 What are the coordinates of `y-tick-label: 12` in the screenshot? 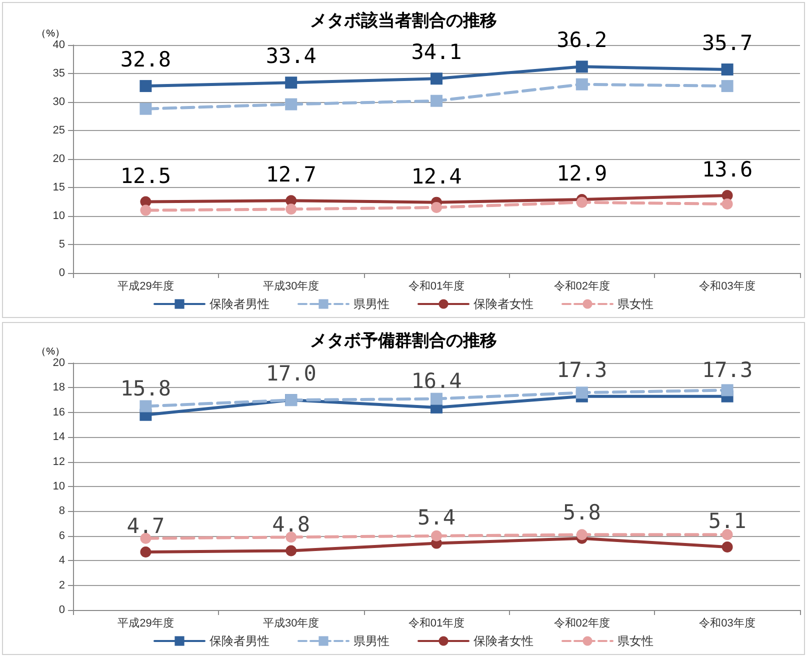 It's located at (58, 462).